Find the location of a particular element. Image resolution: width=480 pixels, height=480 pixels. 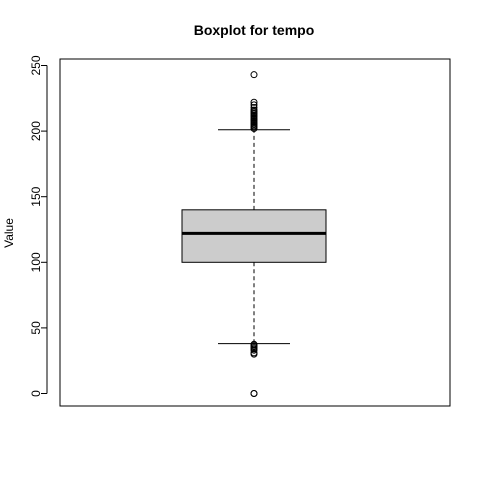

y-tick-label: 200 is located at coordinates (36, 131).